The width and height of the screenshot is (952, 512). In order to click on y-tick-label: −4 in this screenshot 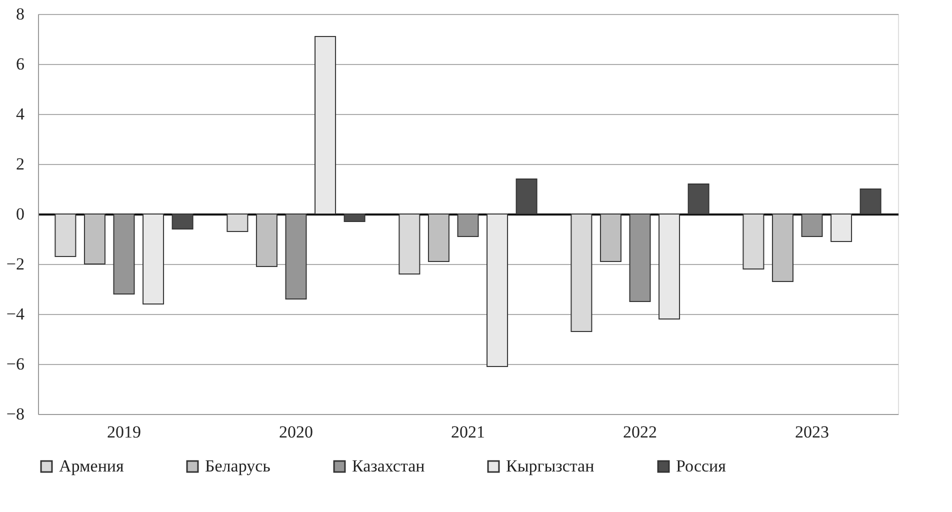, I will do `click(15, 314)`.